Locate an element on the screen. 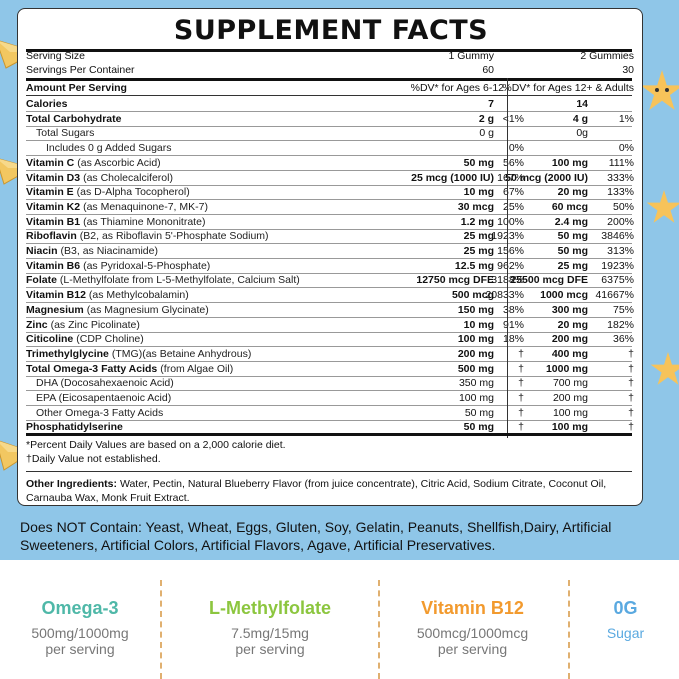 The height and width of the screenshot is (679, 679). nutrient-value-b1: 0g is located at coordinates (582, 133).